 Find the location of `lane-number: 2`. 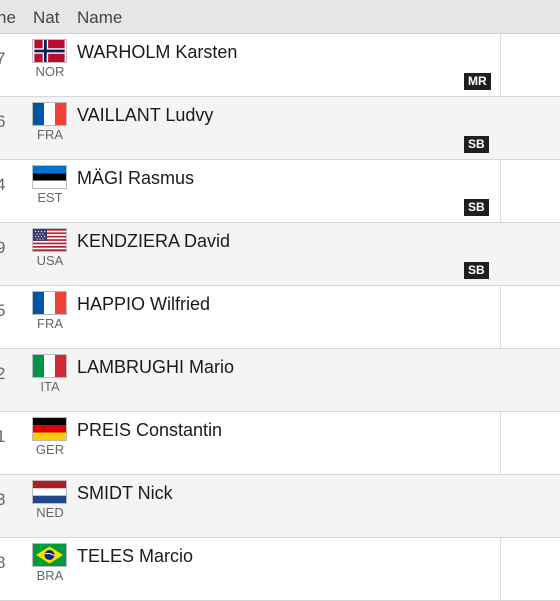

lane-number: 2 is located at coordinates (3, 373).